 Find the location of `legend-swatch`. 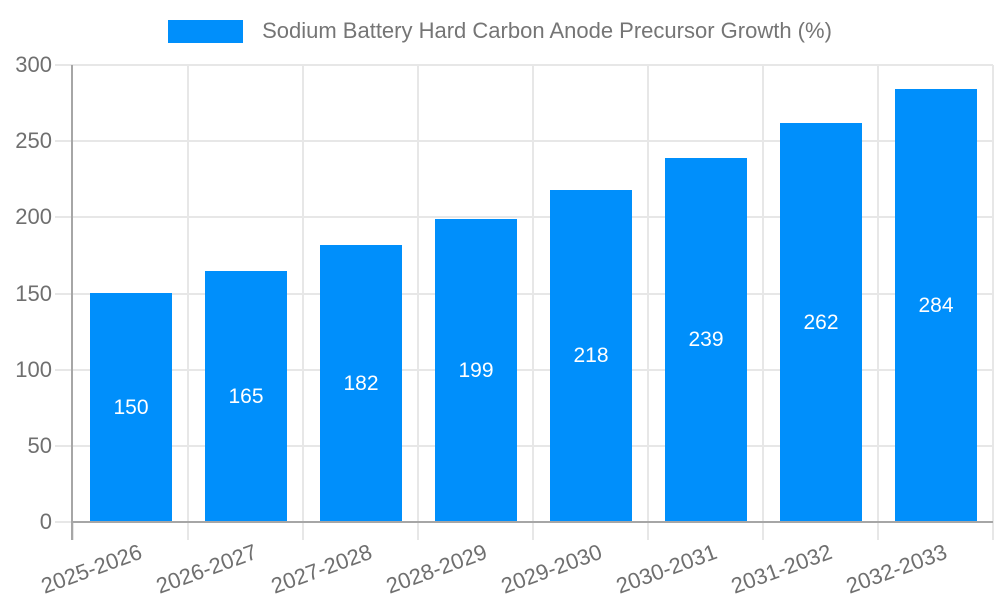

legend-swatch is located at coordinates (206, 31).